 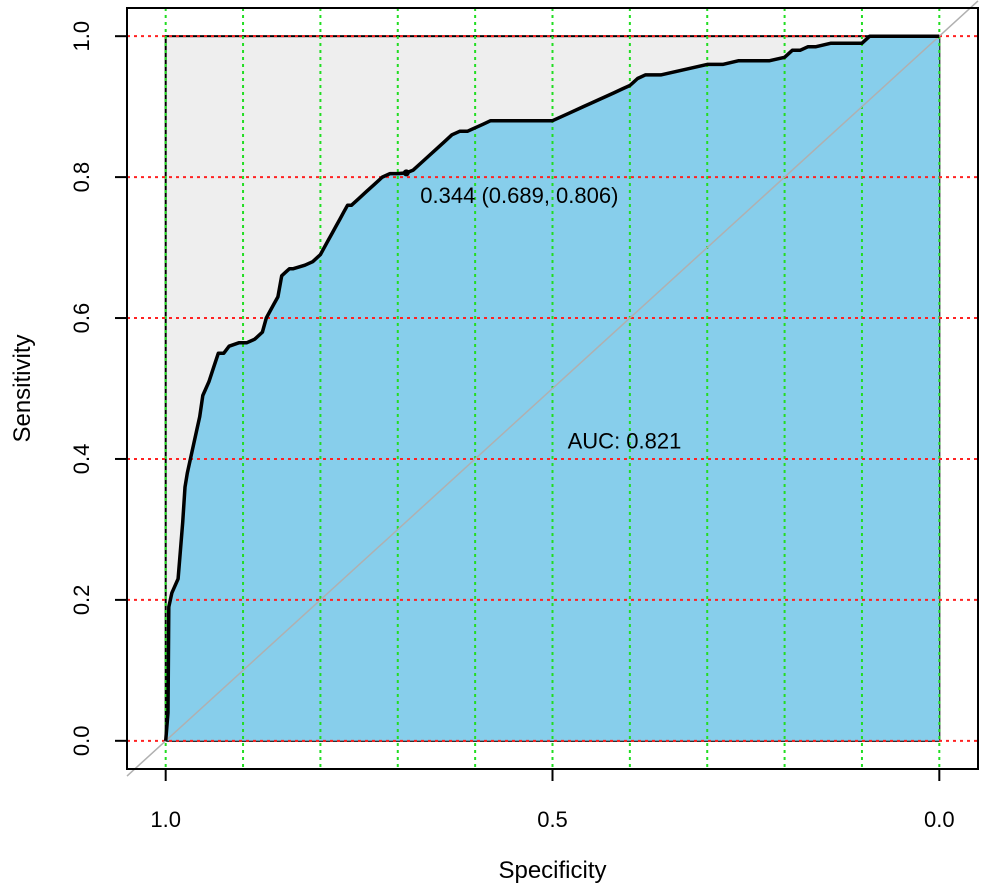 What do you see at coordinates (81, 36) in the screenshot?
I see `y-tick-label: 1.0` at bounding box center [81, 36].